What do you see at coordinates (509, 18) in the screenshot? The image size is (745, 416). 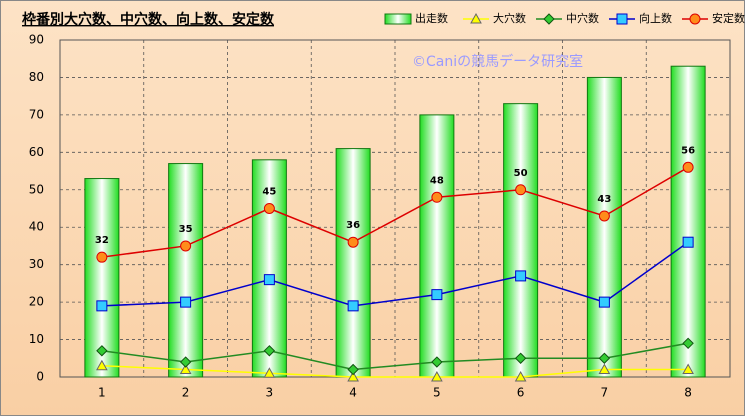 I see `legend-label: 大穴数` at bounding box center [509, 18].